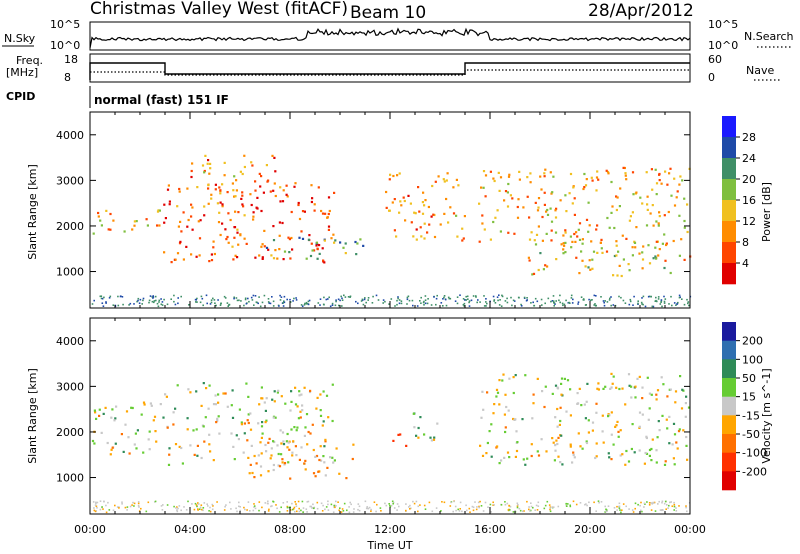 This screenshot has height=554, width=800. What do you see at coordinates (390, 529) in the screenshot?
I see `x-tick-label: 12:00` at bounding box center [390, 529].